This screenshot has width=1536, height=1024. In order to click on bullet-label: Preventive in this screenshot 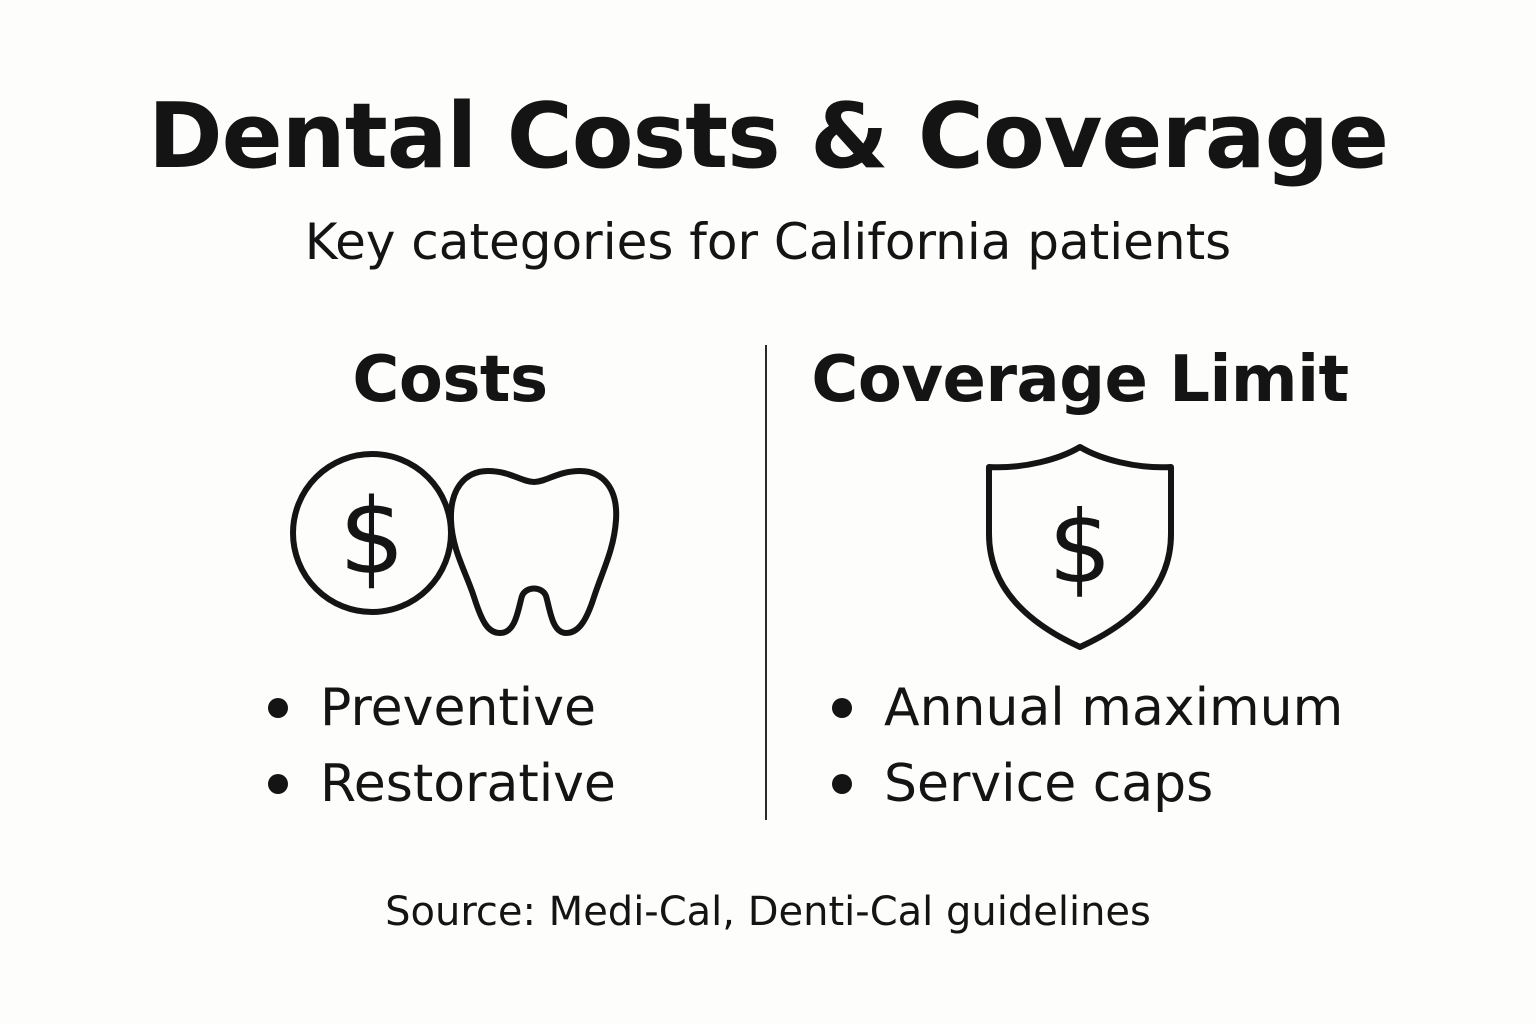, I will do `click(458, 708)`.